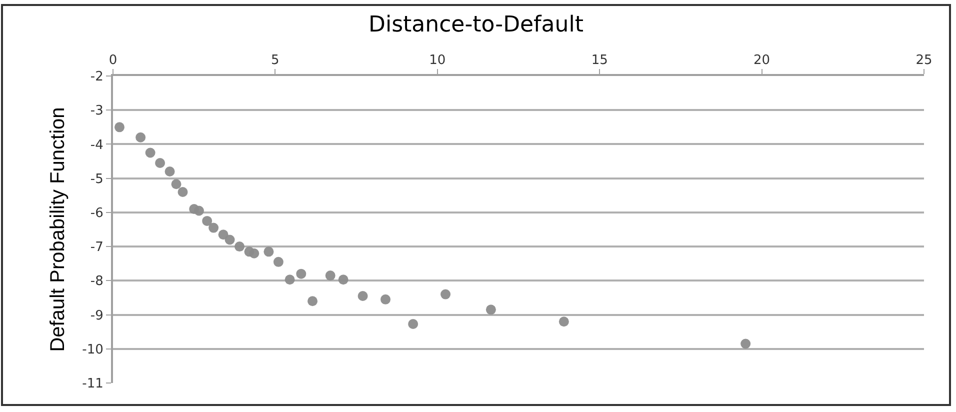  What do you see at coordinates (97, 111) in the screenshot?
I see `y-tick-label: -3` at bounding box center [97, 111].